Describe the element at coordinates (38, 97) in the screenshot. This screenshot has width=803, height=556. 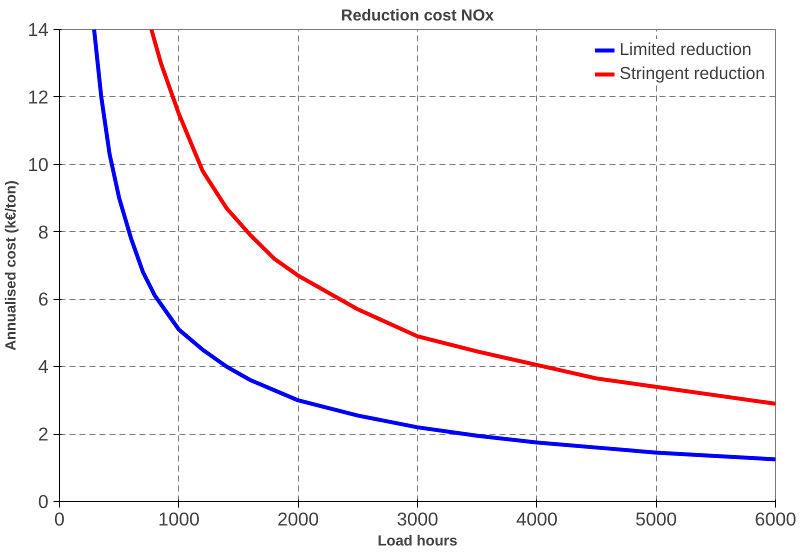
I see `y-tick-label: 12` at that location.